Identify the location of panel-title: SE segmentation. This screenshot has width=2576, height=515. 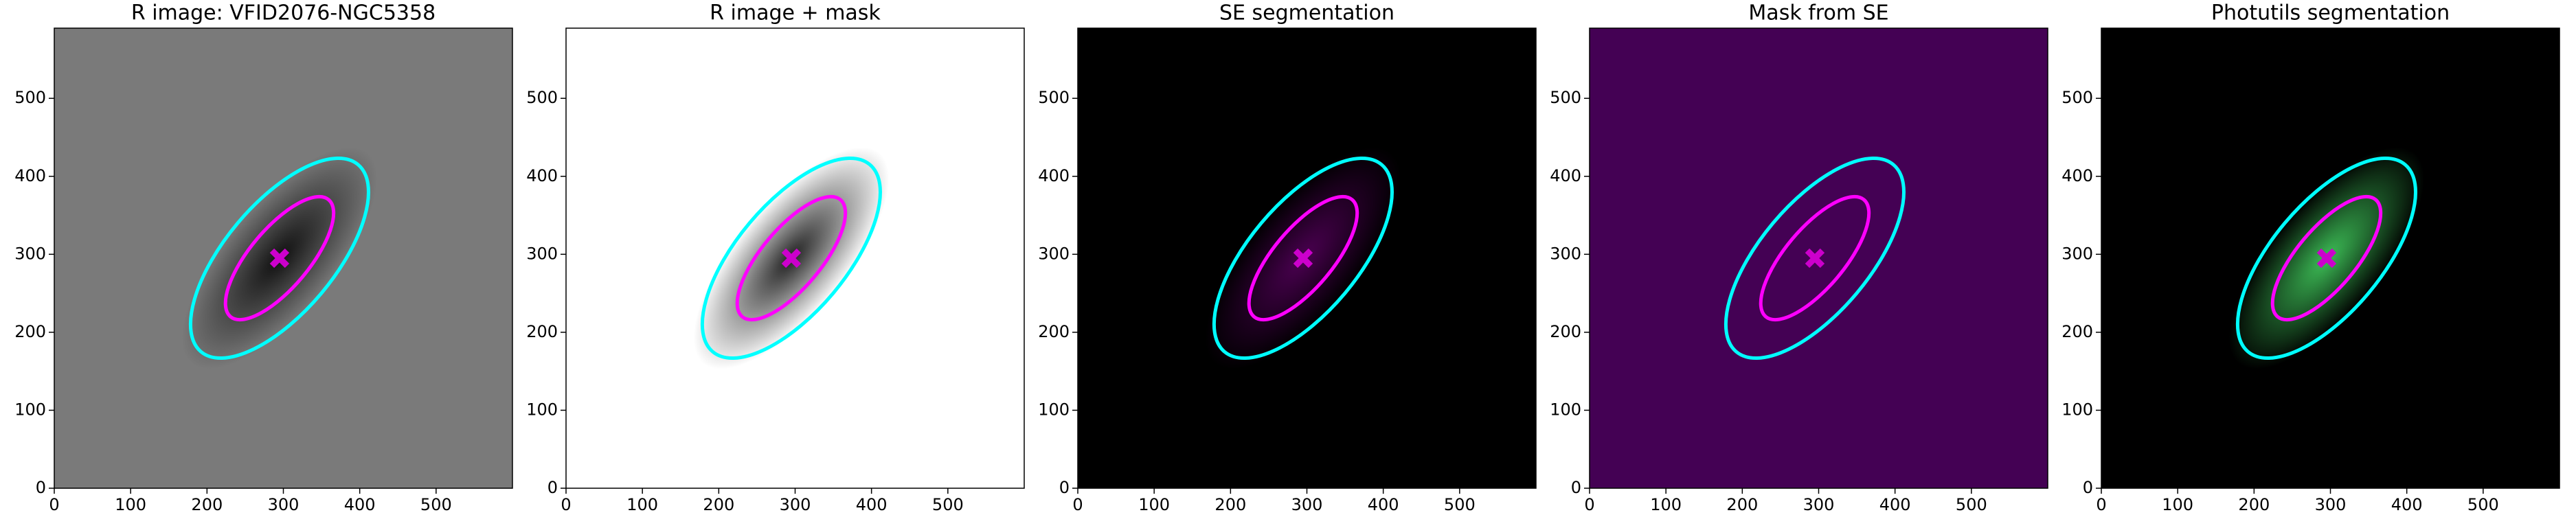
(1306, 13).